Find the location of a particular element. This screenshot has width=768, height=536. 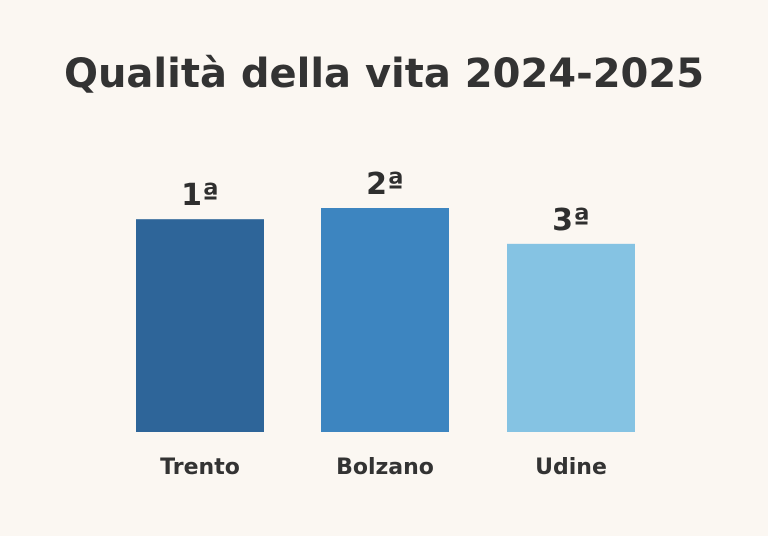

bar-trento is located at coordinates (200, 325).